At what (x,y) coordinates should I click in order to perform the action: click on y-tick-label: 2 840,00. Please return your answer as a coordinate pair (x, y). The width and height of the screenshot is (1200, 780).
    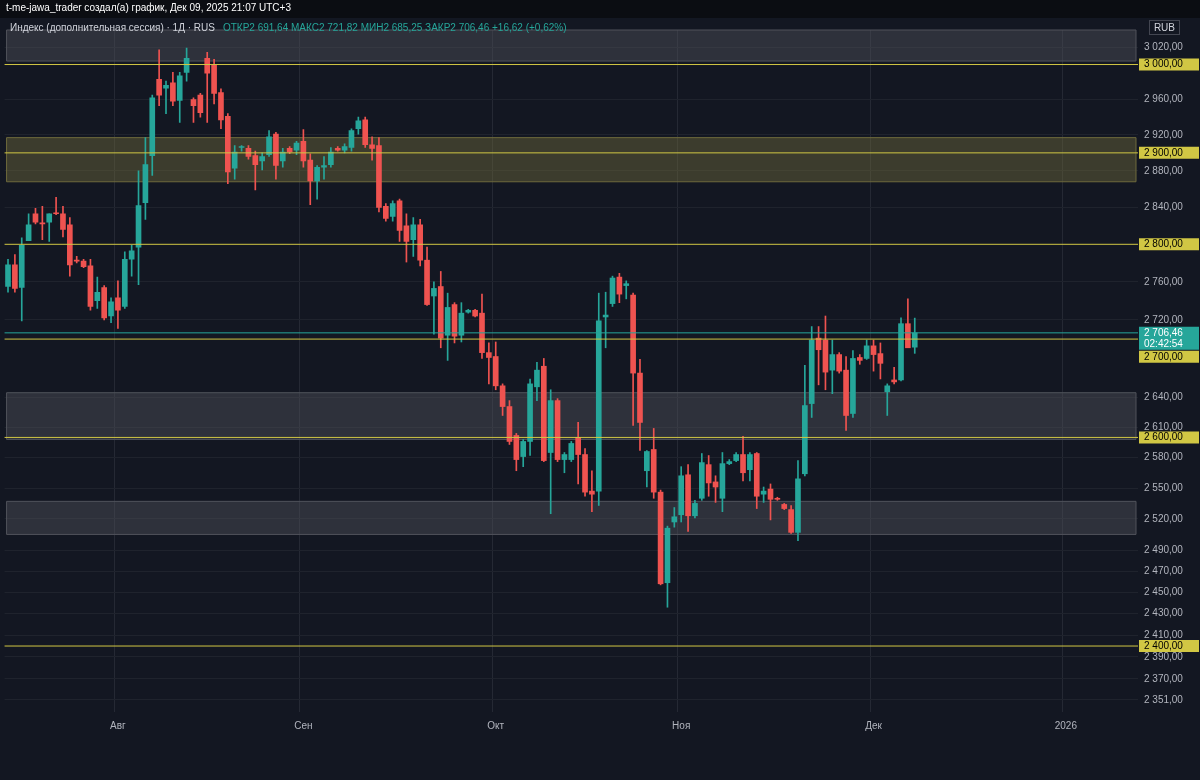
    Looking at the image, I should click on (1164, 207).